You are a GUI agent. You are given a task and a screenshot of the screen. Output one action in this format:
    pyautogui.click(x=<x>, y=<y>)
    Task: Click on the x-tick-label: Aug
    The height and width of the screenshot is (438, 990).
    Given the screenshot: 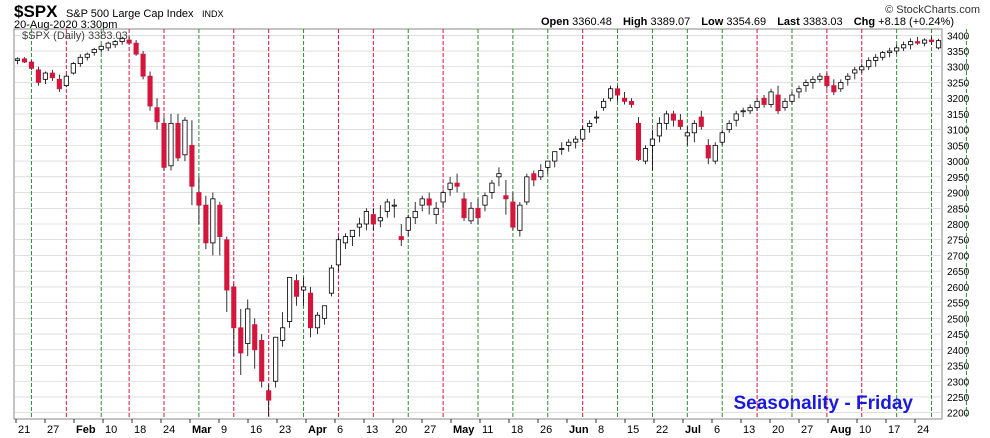 What is the action you would take?
    pyautogui.click(x=840, y=430)
    